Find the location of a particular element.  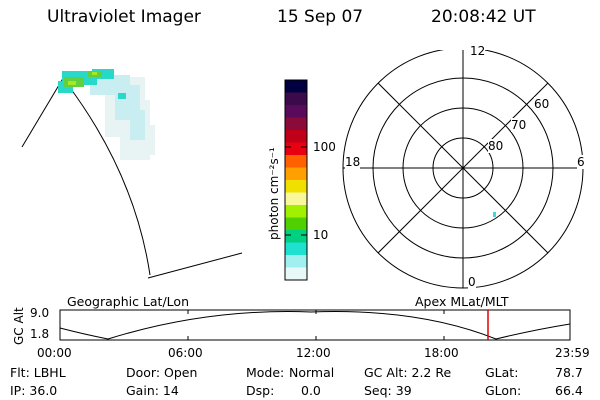

mlt-label-18: 18 is located at coordinates (353, 162).